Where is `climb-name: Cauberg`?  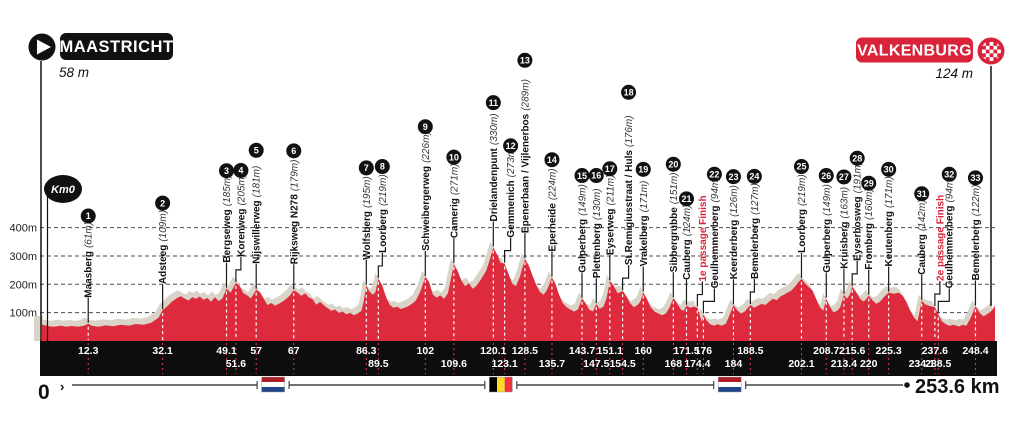 climb-name: Cauberg is located at coordinates (922, 254).